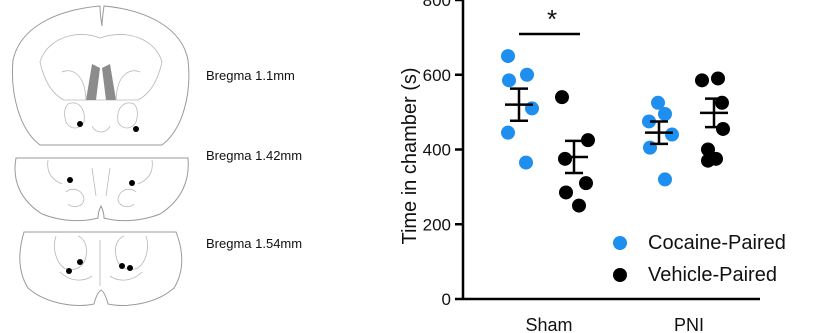 The width and height of the screenshot is (820, 333). Describe the element at coordinates (699, 259) in the screenshot. I see `legend: Cocaine-Paired Vehicle-Paired` at that location.